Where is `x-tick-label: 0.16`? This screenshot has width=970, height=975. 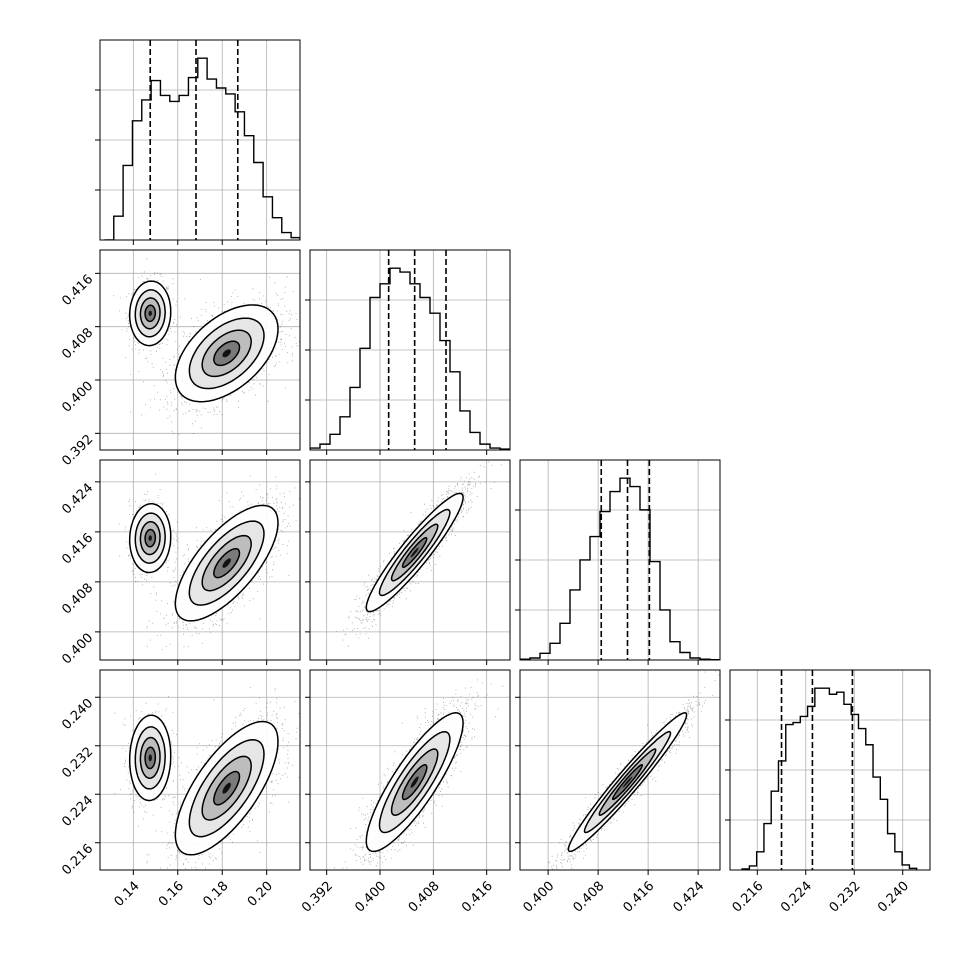 x-tick-label: 0.16 is located at coordinates (171, 894).